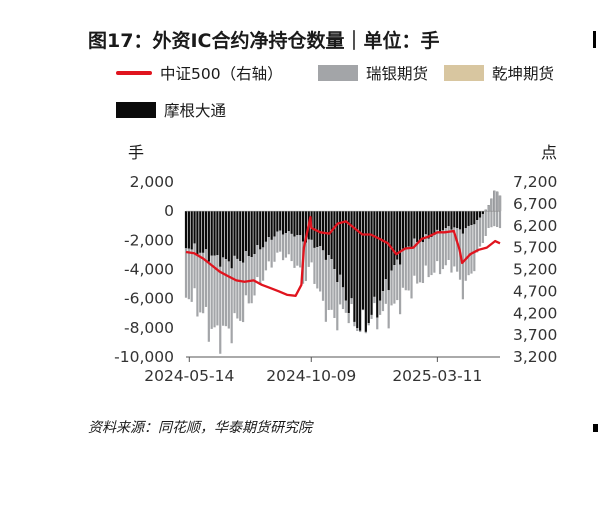 The width and height of the screenshot is (599, 509). Describe the element at coordinates (189, 376) in the screenshot. I see `x-axis-tick-label: 2024-05-14` at that location.